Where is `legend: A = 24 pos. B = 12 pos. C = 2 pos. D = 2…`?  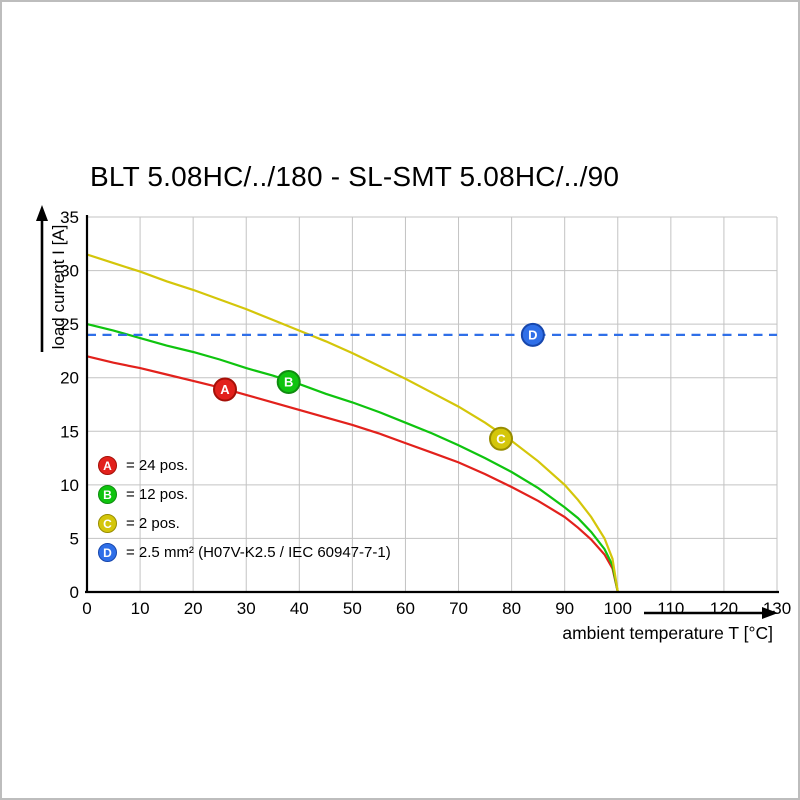
legend: A = 24 pos. B = 12 pos. C = 2 pos. D = 2… is located at coordinates (244, 509).